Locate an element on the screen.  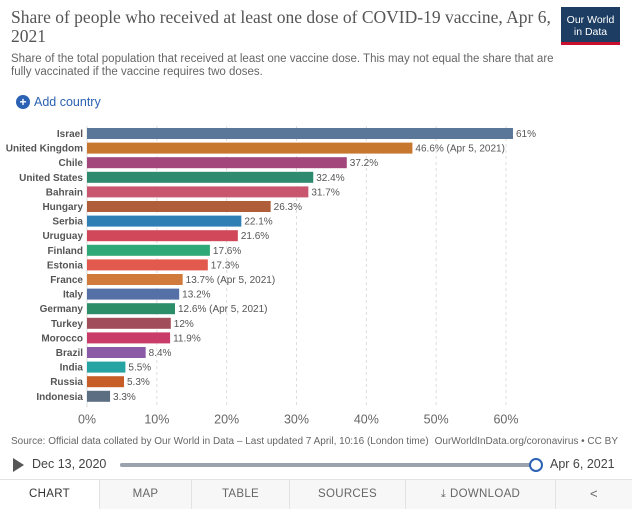
category-label: Indonesia is located at coordinates (59, 397).